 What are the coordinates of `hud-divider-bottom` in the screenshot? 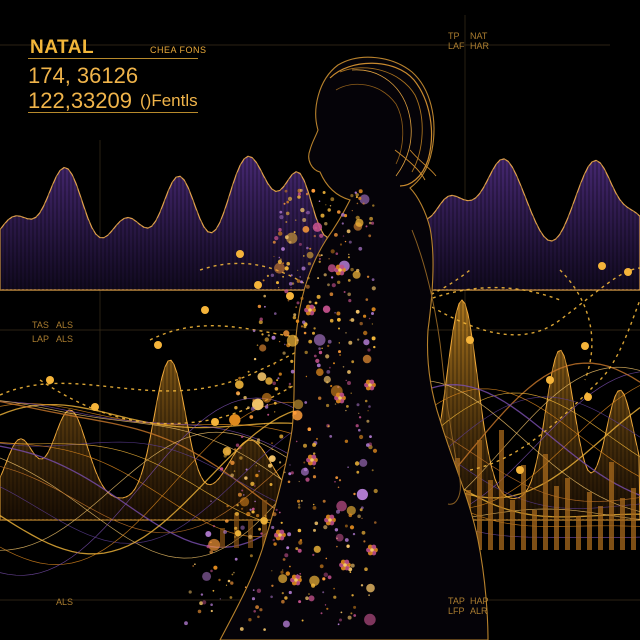 It's located at (113, 112).